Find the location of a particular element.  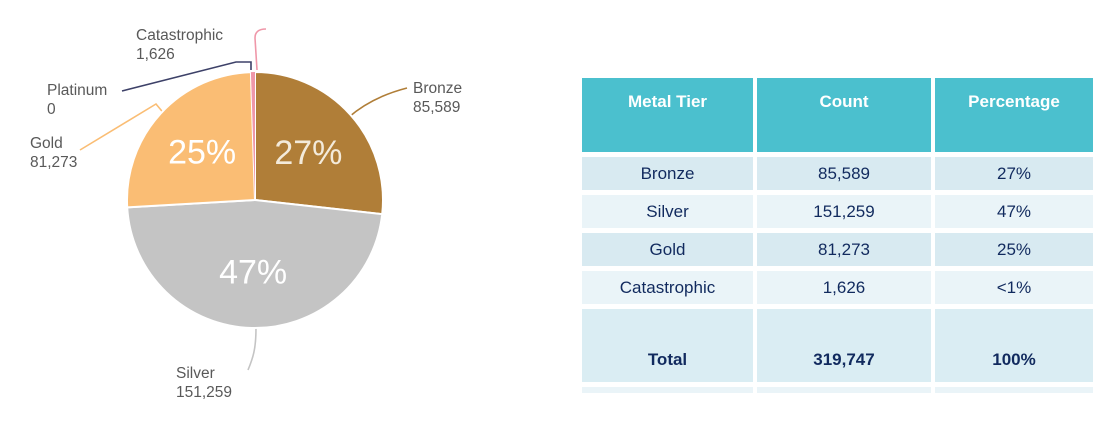

table-cell-catastrophic-percentage: <1% is located at coordinates (1014, 287).